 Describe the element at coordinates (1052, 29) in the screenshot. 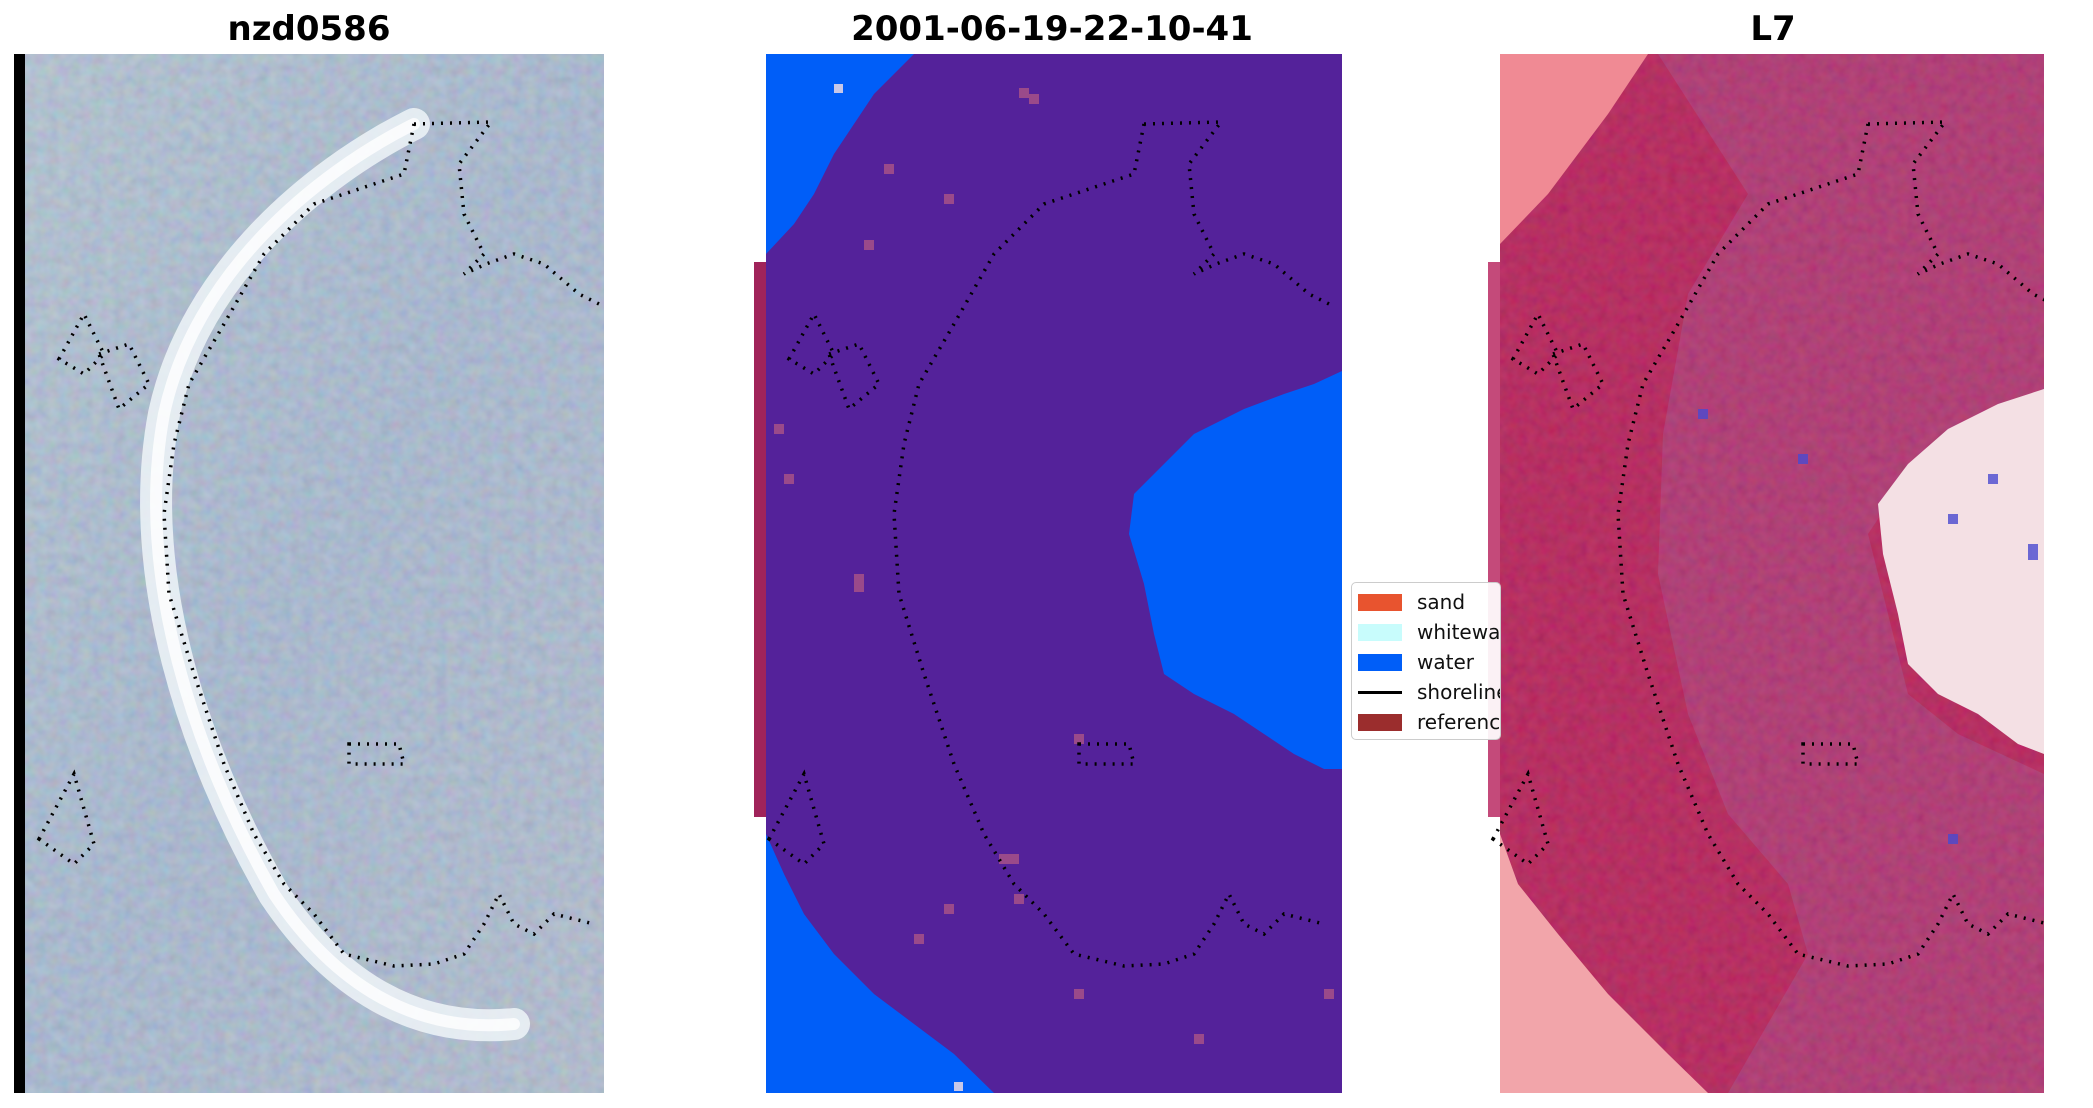

I see `panel-title-date: 2001-06-19-22-10-41` at that location.